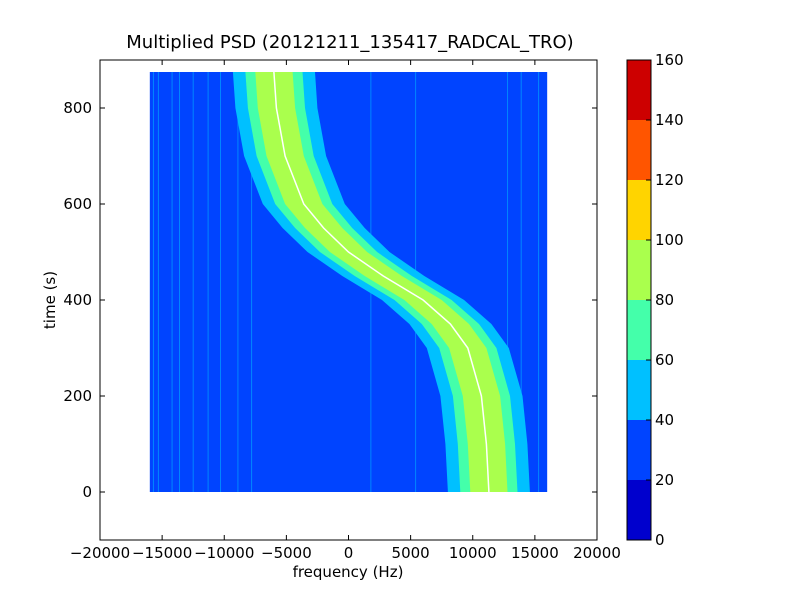 This screenshot has height=600, width=800. What do you see at coordinates (77, 204) in the screenshot?
I see `y-tick-label: 600` at bounding box center [77, 204].